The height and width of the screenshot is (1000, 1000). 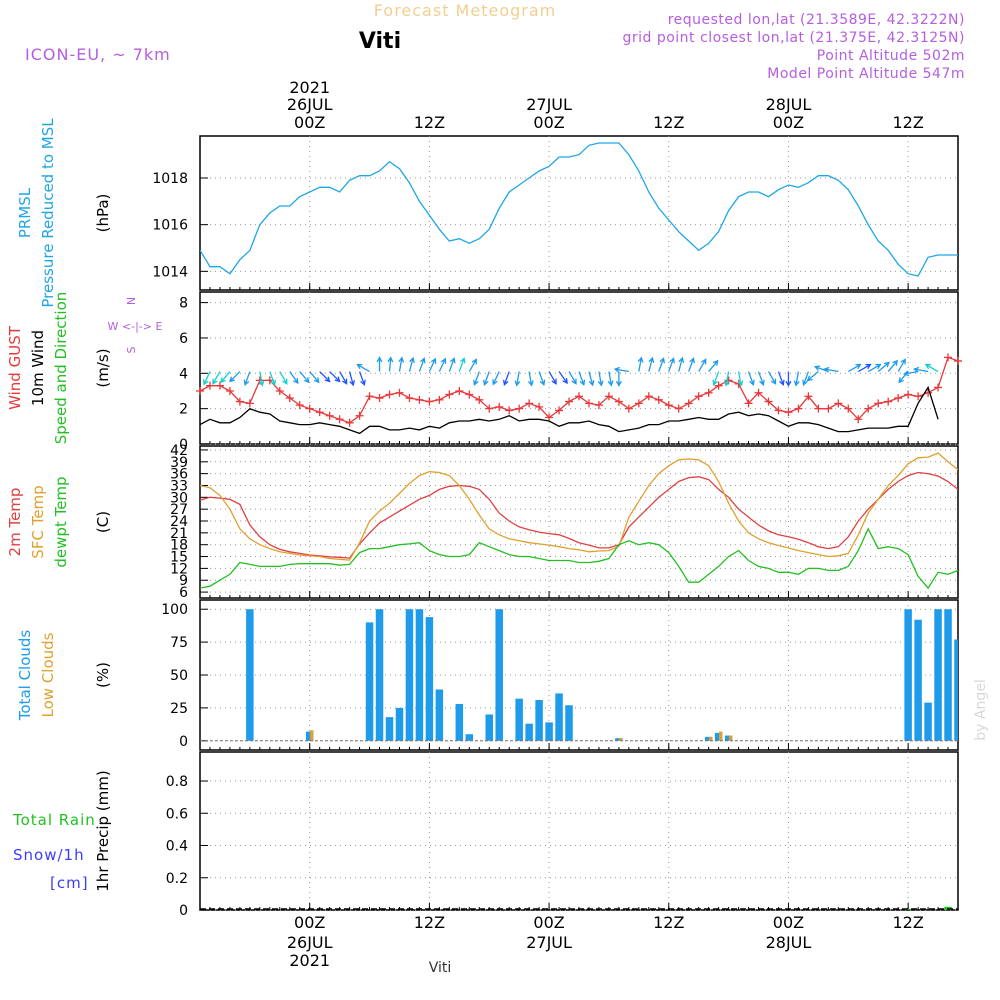 What do you see at coordinates (179, 498) in the screenshot?
I see `y-tick-label: 30` at bounding box center [179, 498].